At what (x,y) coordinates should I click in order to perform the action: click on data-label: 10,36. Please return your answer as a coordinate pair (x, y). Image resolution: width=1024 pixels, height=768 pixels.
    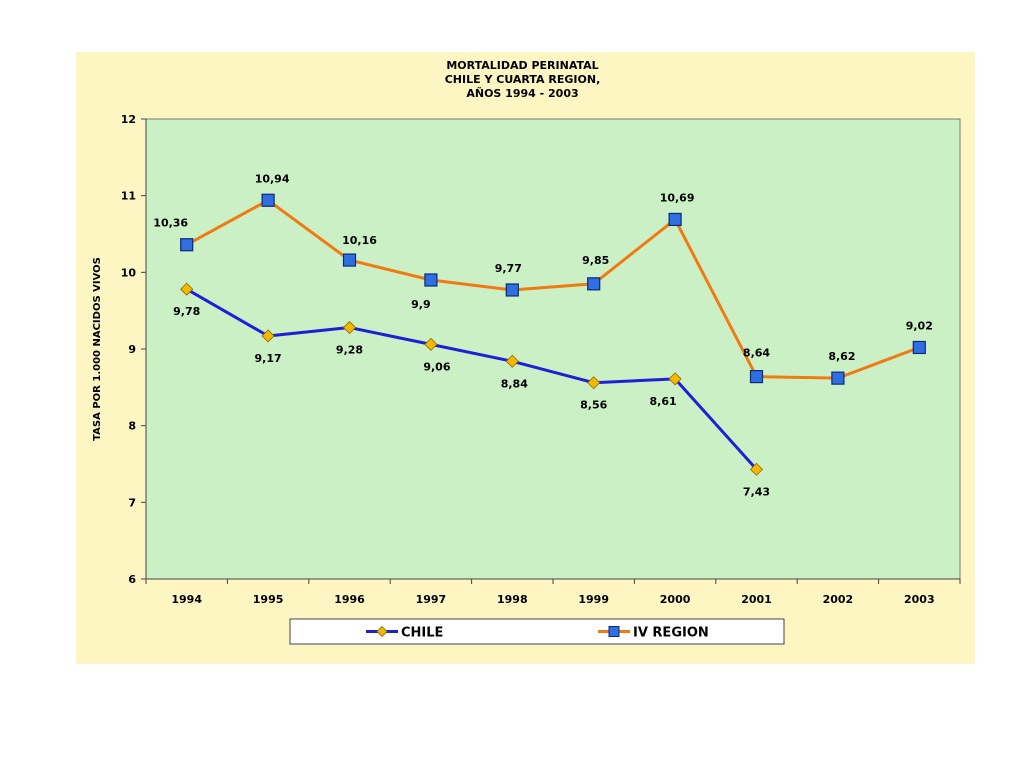
    Looking at the image, I should click on (170, 223).